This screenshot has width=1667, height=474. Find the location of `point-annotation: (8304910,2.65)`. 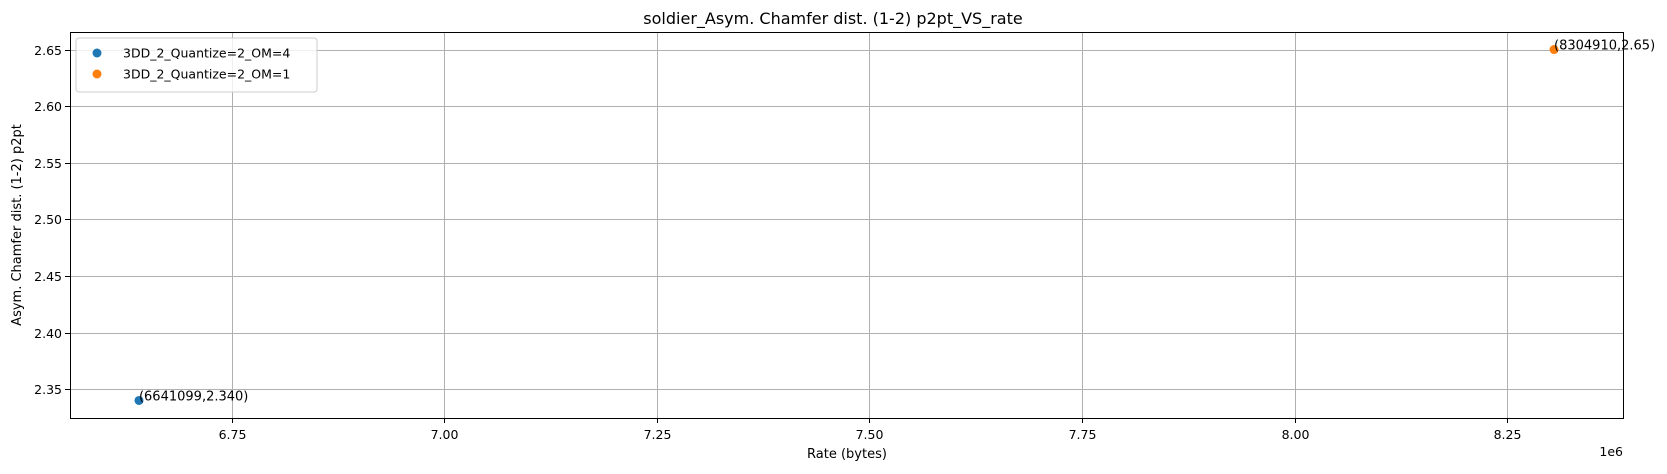

point-annotation: (8304910,2.65) is located at coordinates (1604, 46).